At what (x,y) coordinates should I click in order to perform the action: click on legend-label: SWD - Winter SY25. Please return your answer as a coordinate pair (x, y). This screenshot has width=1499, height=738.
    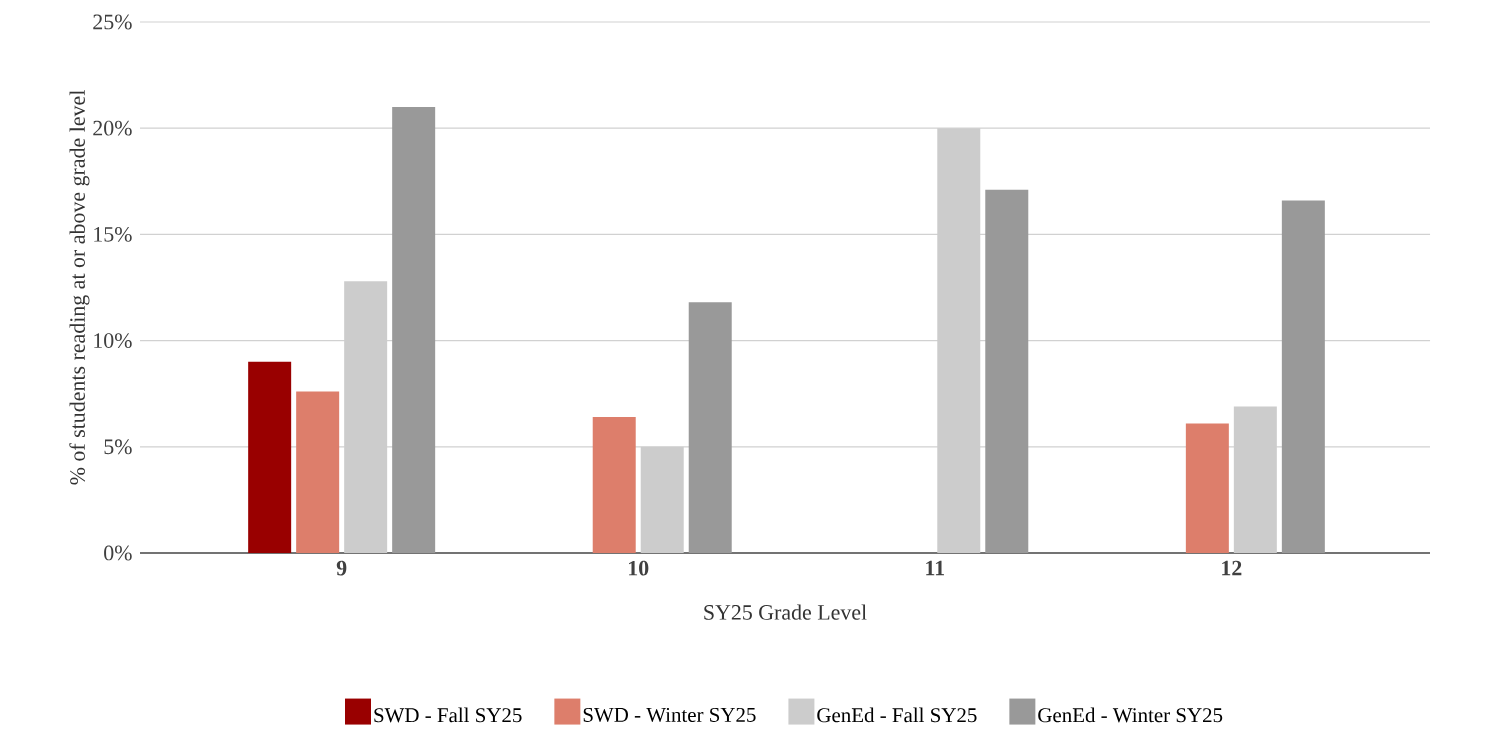
    Looking at the image, I should click on (669, 715).